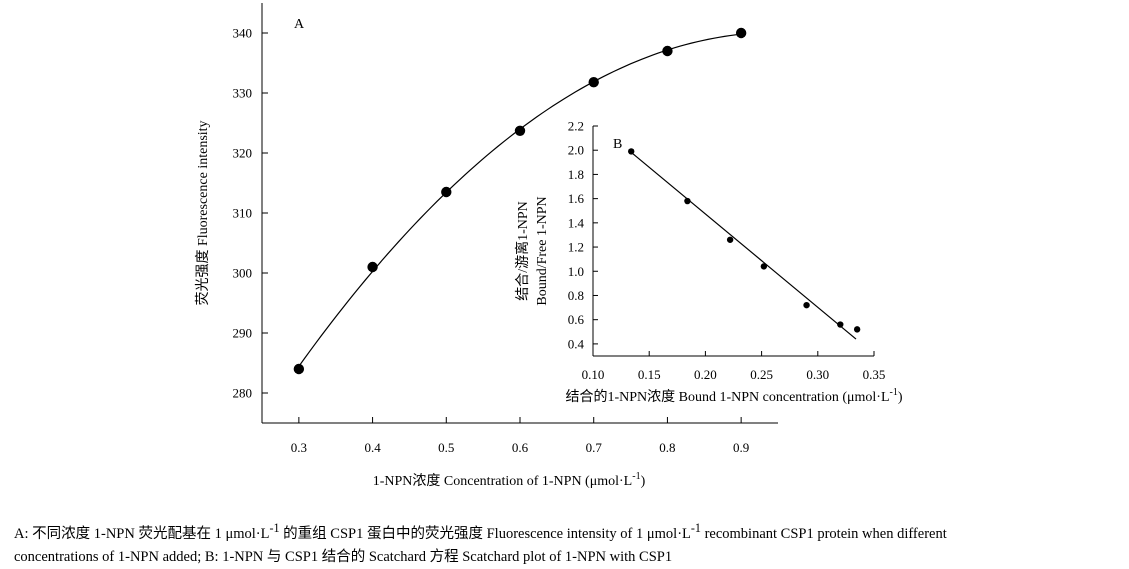 This screenshot has height=569, width=1129. Describe the element at coordinates (594, 447) in the screenshot. I see `panel-a-x-tick-label: 0.7` at that location.